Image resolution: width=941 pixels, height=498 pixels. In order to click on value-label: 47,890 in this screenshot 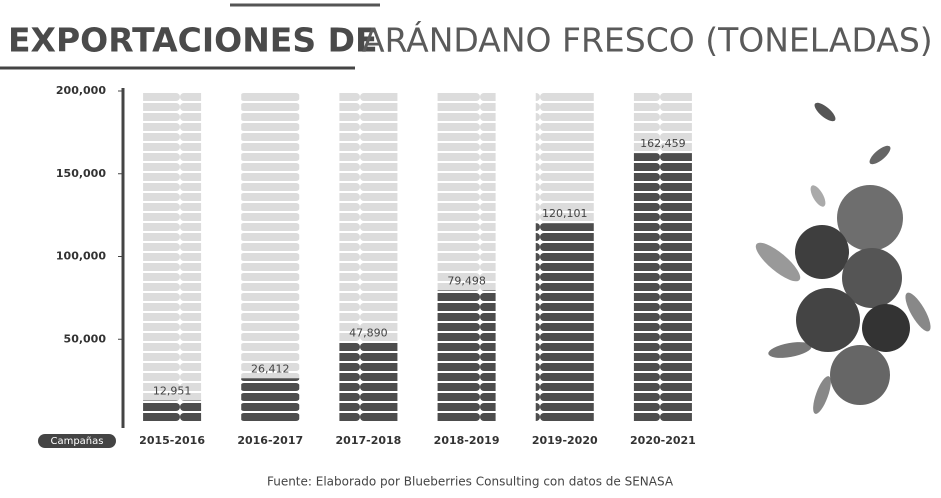, I will do `click(368, 333)`.